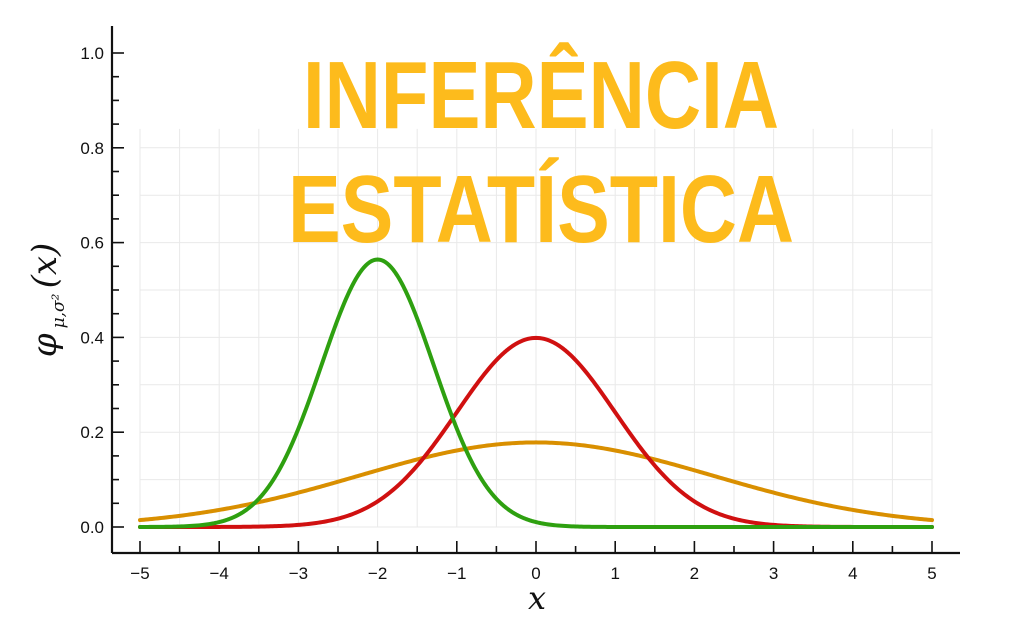 The width and height of the screenshot is (1009, 631). Describe the element at coordinates (92, 148) in the screenshot. I see `y-tick-label: 0.8` at that location.